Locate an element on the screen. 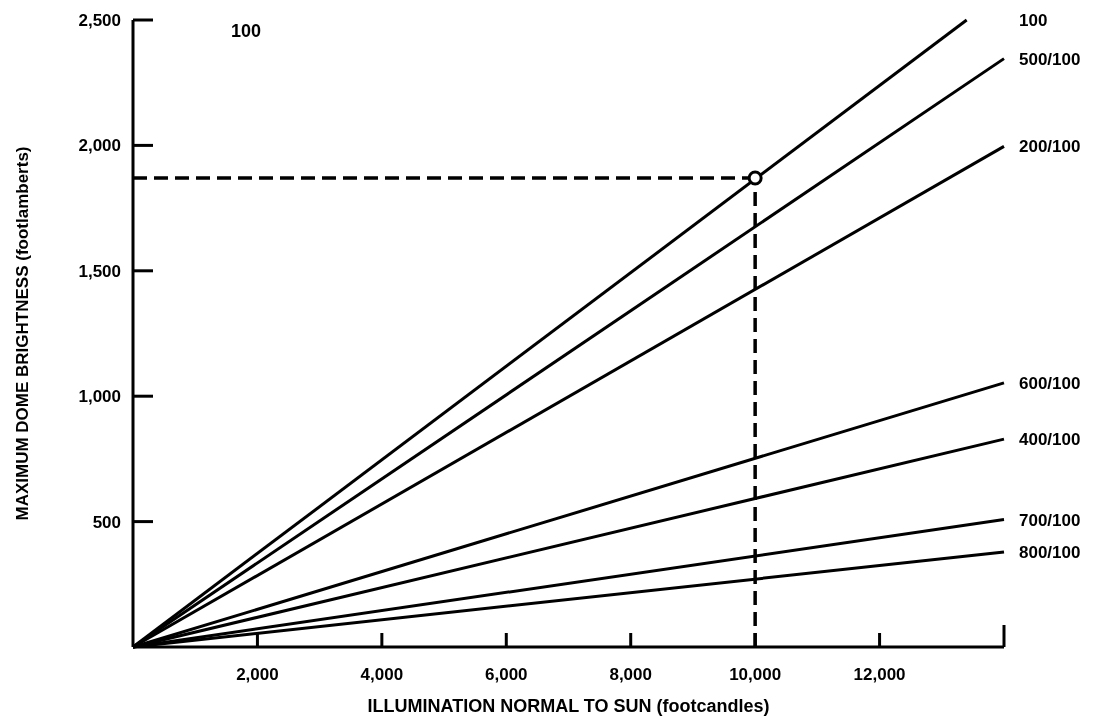  series-label: 200/100 is located at coordinates (1050, 147).